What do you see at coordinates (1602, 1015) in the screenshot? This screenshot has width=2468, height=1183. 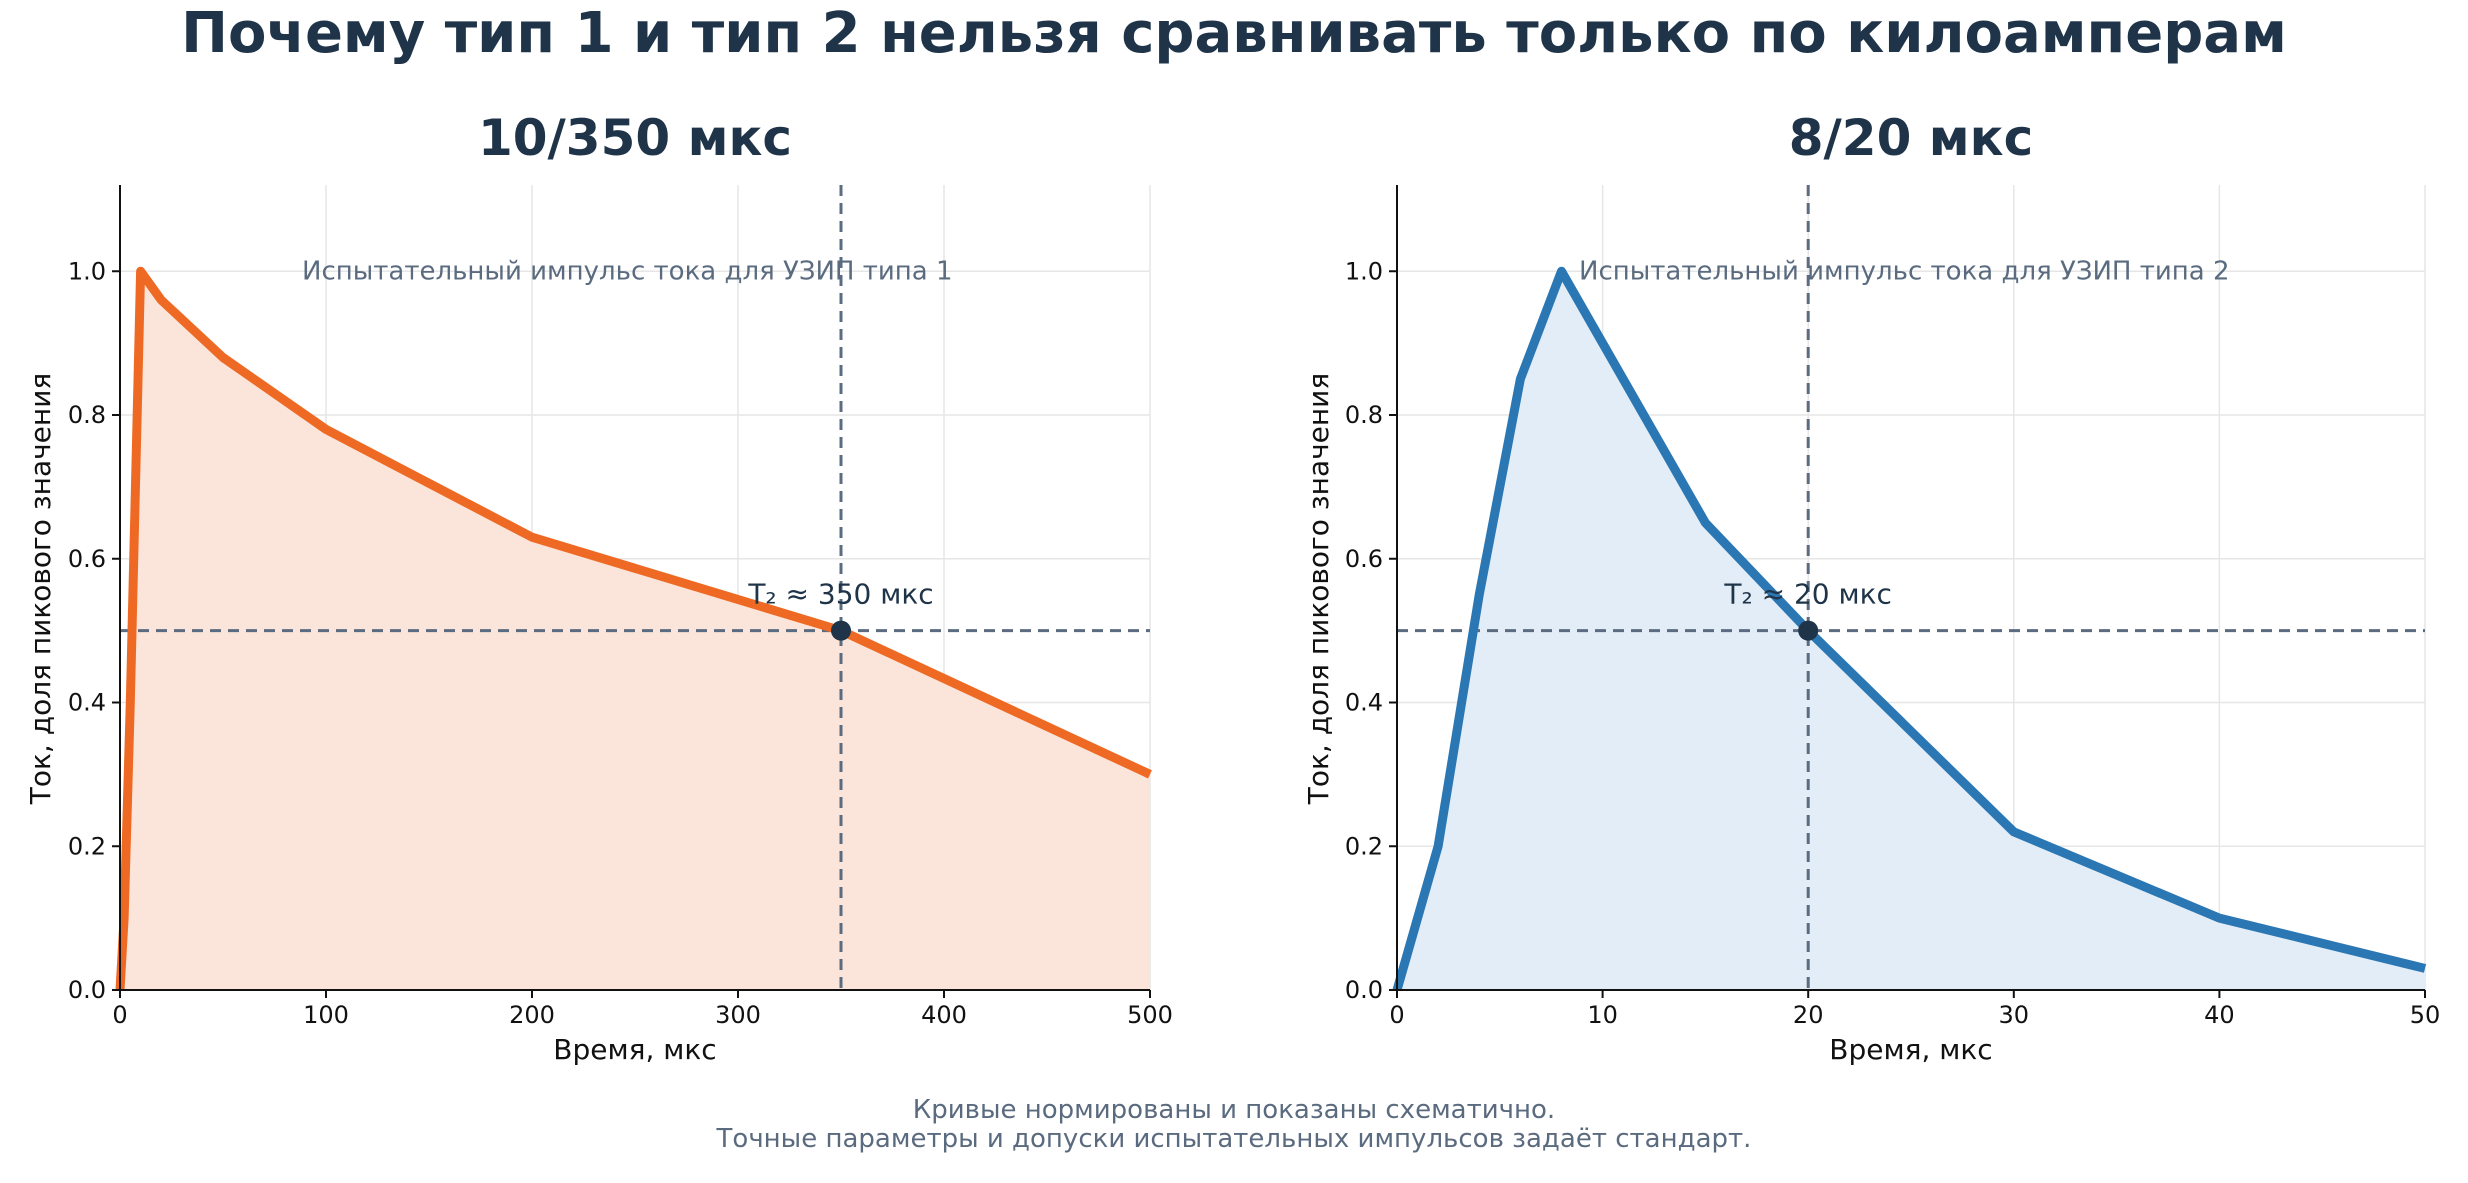 I see `x-tick-label: 10` at bounding box center [1602, 1015].